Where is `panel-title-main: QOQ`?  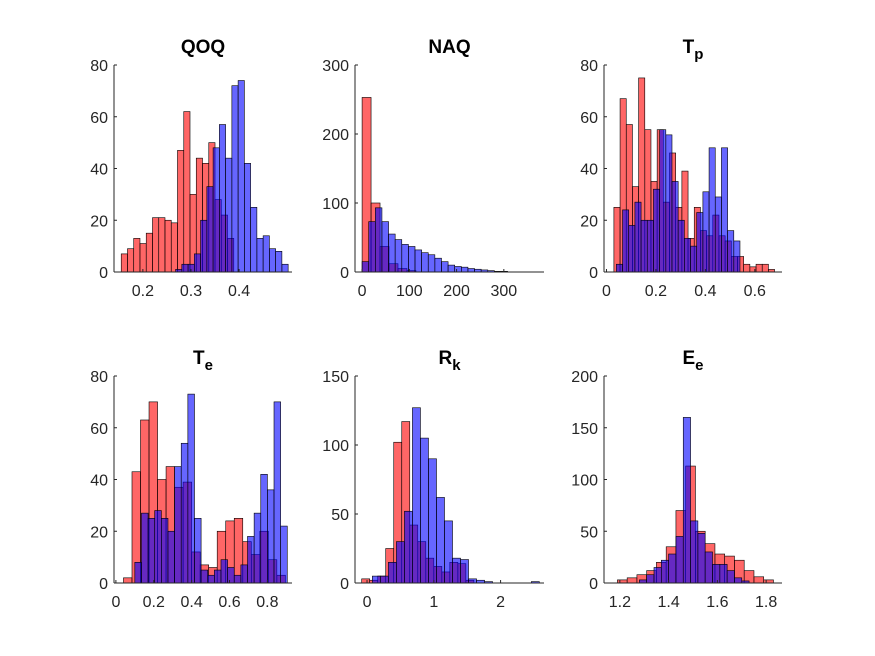
panel-title-main: QOQ is located at coordinates (203, 47).